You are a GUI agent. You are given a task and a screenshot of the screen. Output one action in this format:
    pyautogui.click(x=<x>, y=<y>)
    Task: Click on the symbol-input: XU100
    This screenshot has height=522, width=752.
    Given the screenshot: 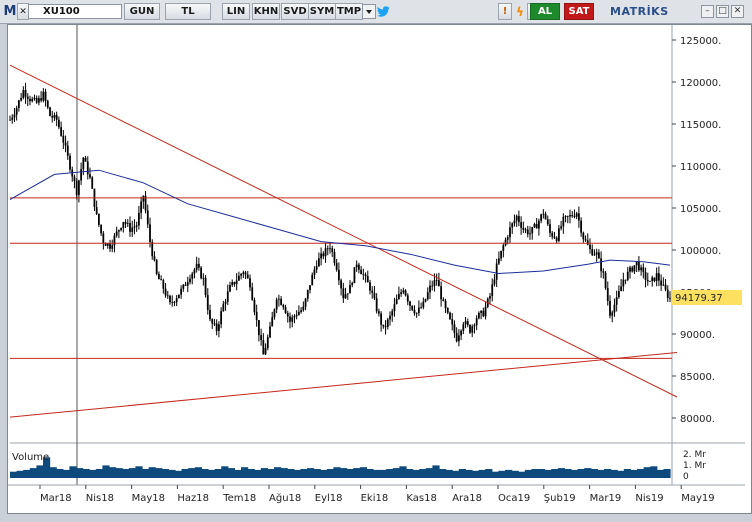 What is the action you would take?
    pyautogui.click(x=75, y=11)
    